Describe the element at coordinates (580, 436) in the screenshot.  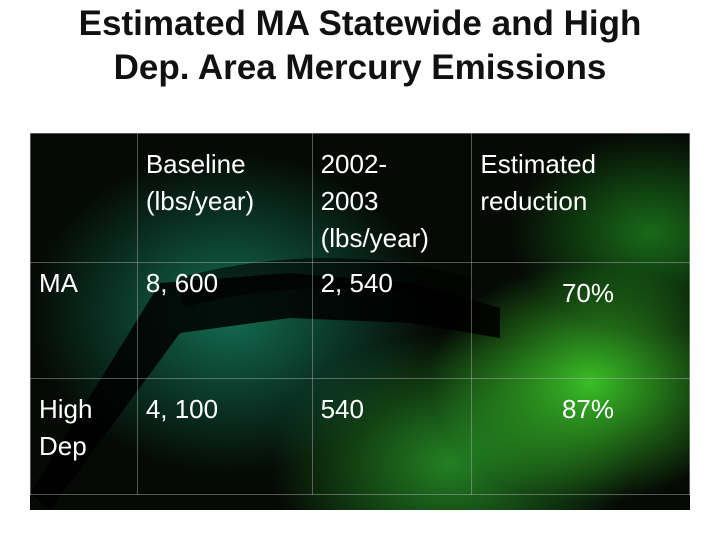
I see `data-cell: 87%` at that location.